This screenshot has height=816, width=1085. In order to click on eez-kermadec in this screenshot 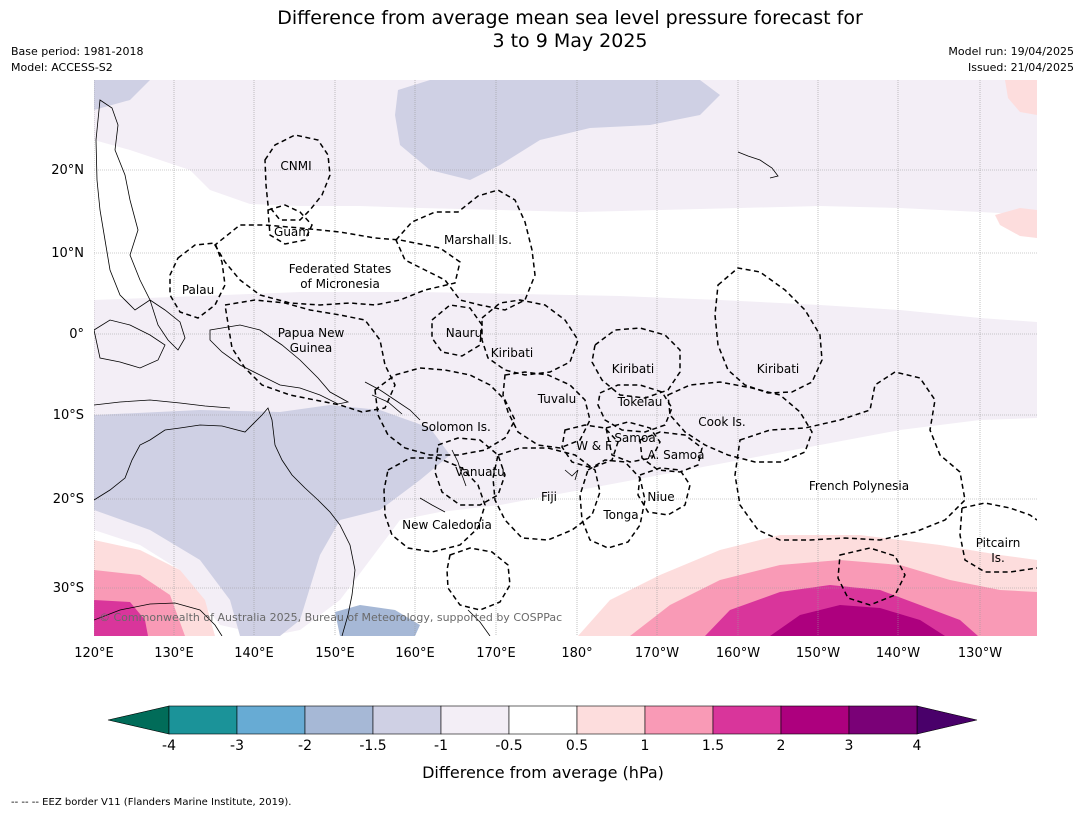, I will do `click(871, 576)`.